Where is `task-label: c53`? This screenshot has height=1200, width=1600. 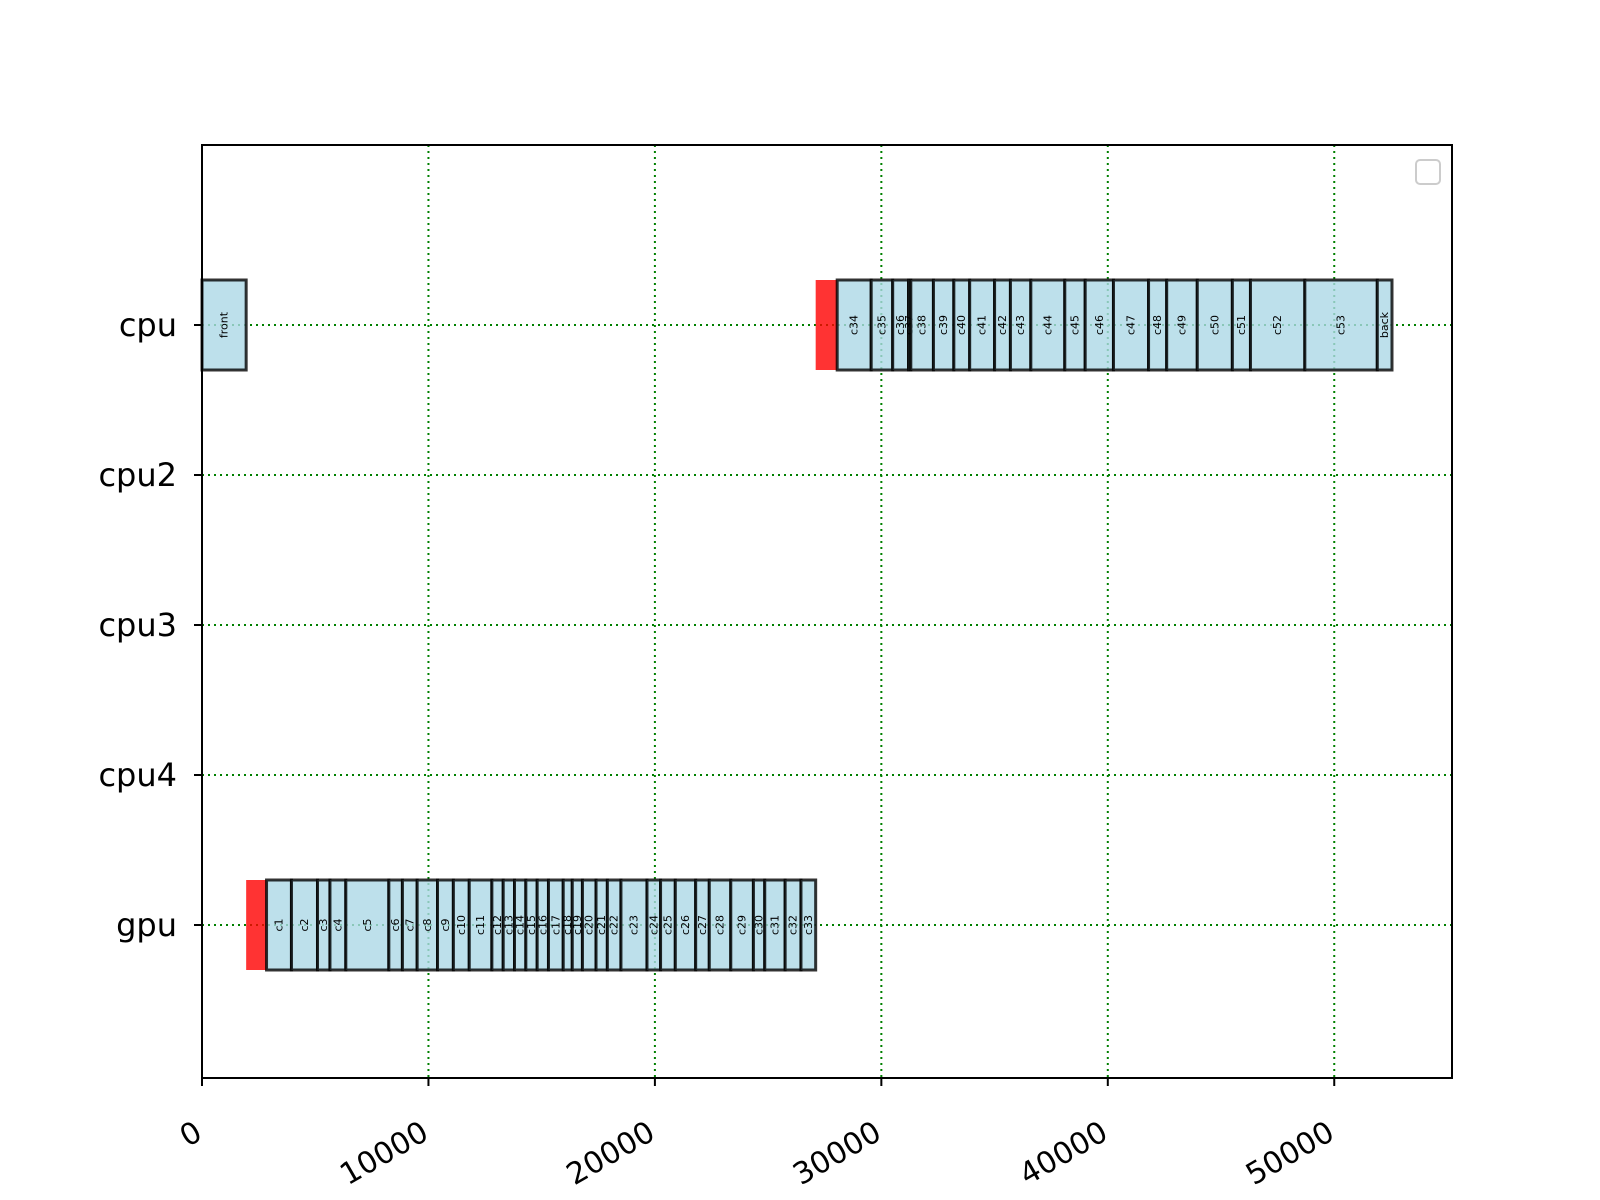
task-label: c53 is located at coordinates (1341, 325).